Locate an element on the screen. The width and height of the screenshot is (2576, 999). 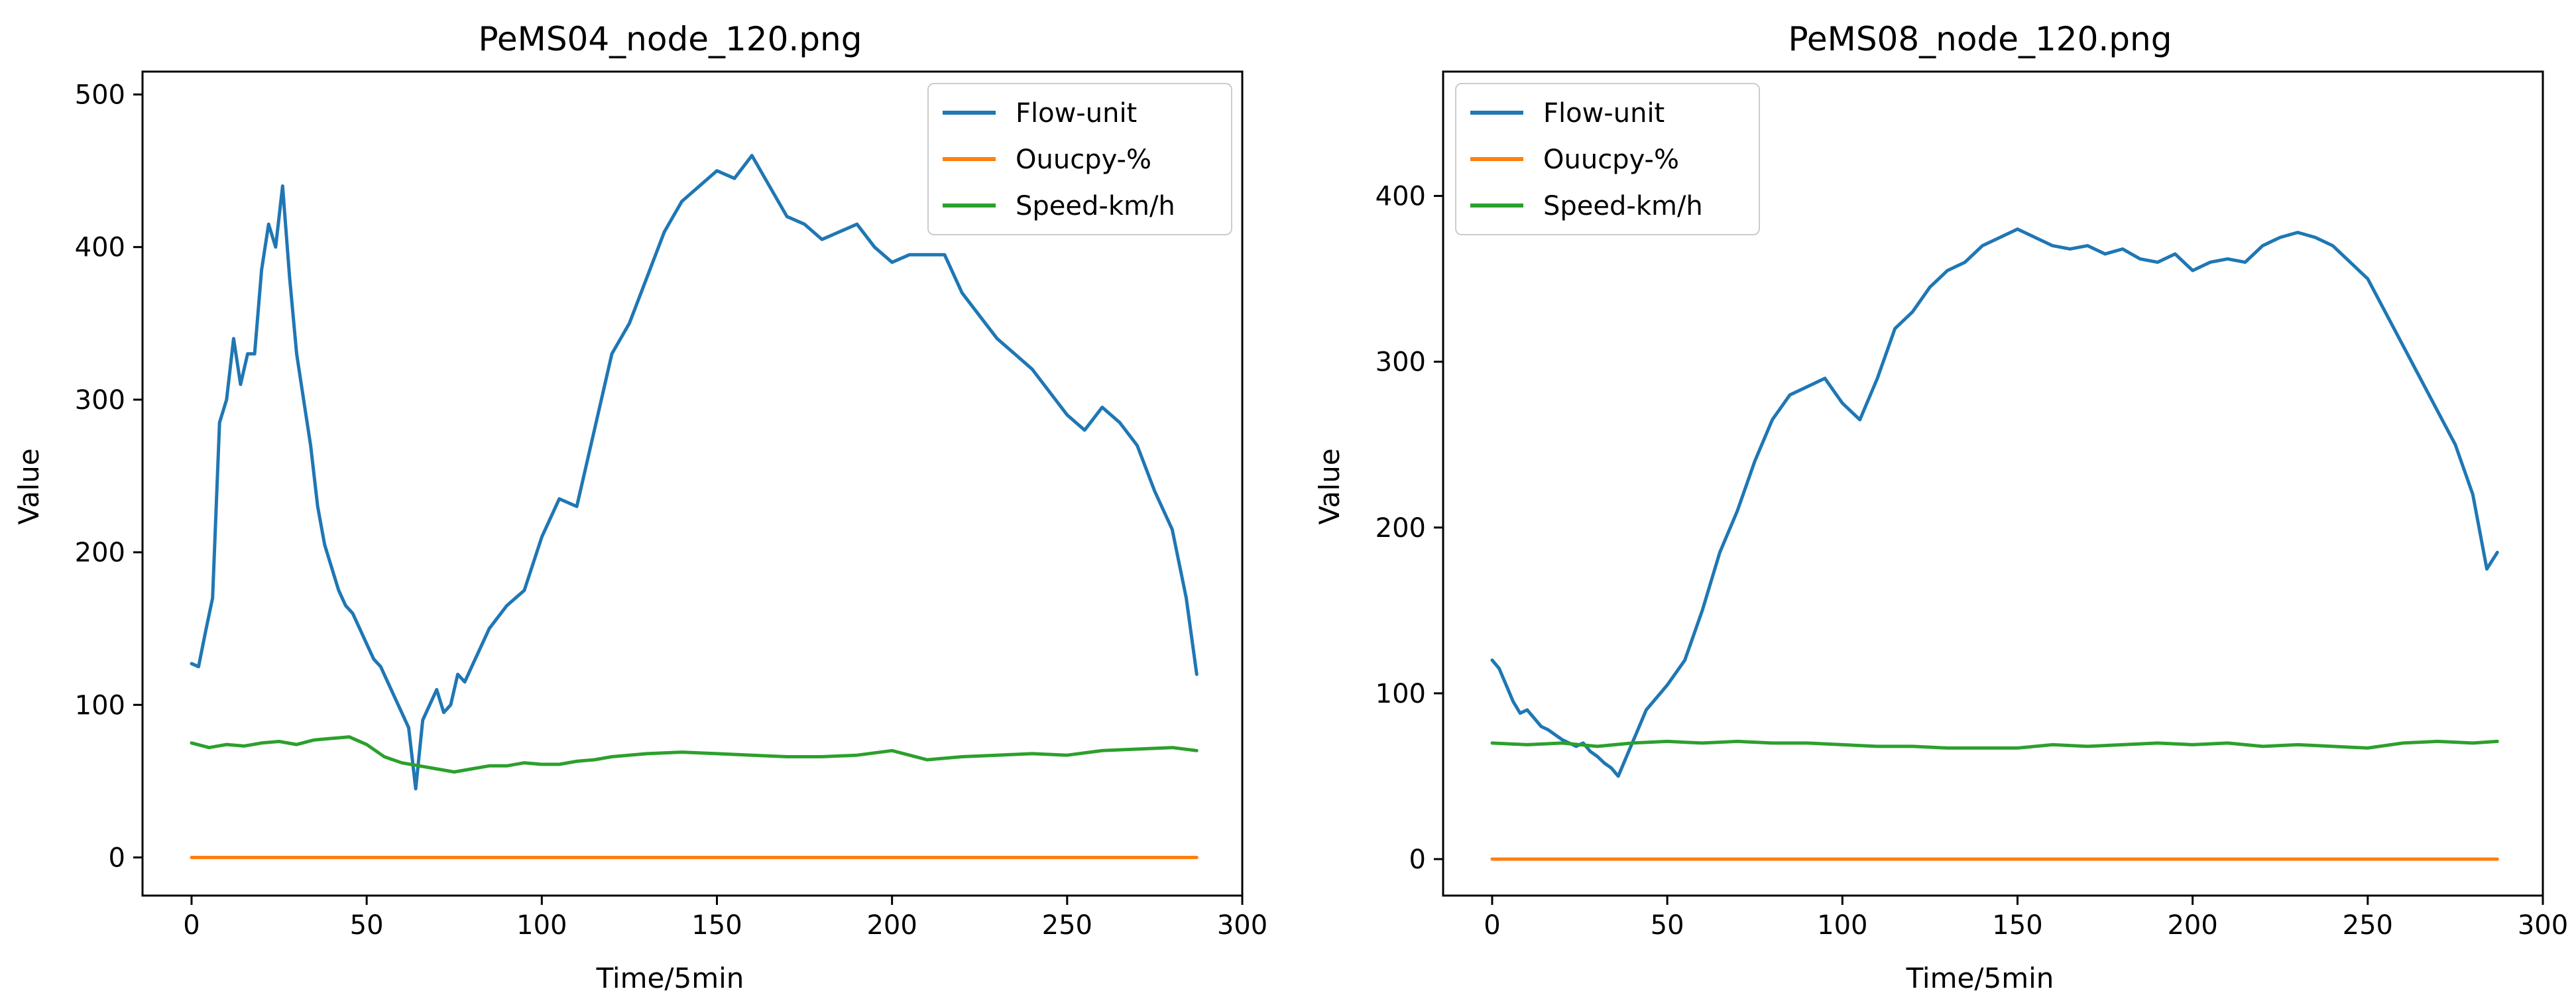
chart-title: PeMS04_node_120.png is located at coordinates (670, 39).